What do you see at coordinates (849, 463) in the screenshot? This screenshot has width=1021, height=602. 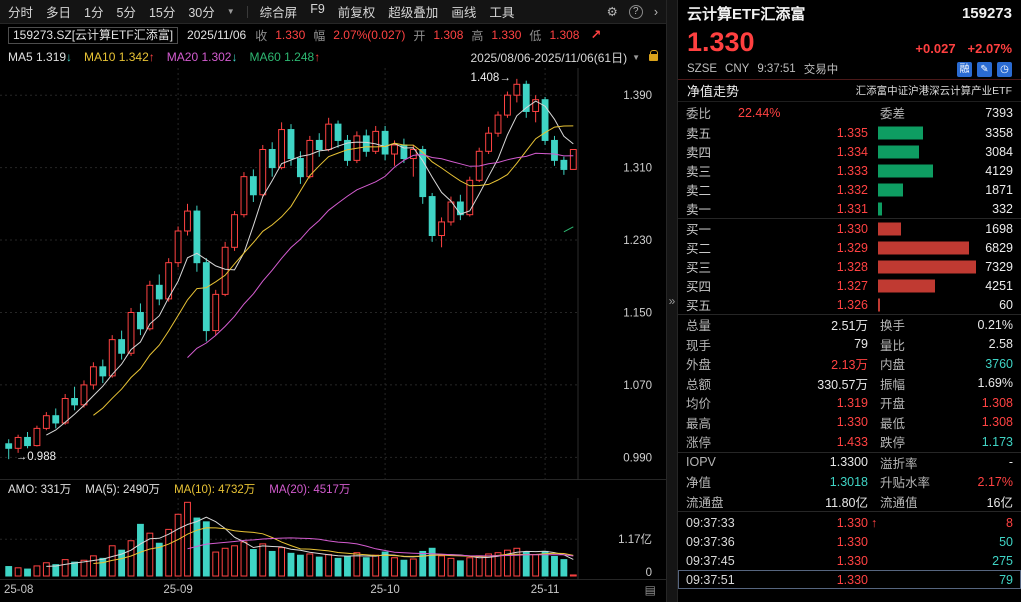 I see `stat-row: IOPV 1.3300 溢折率 -` at bounding box center [849, 463].